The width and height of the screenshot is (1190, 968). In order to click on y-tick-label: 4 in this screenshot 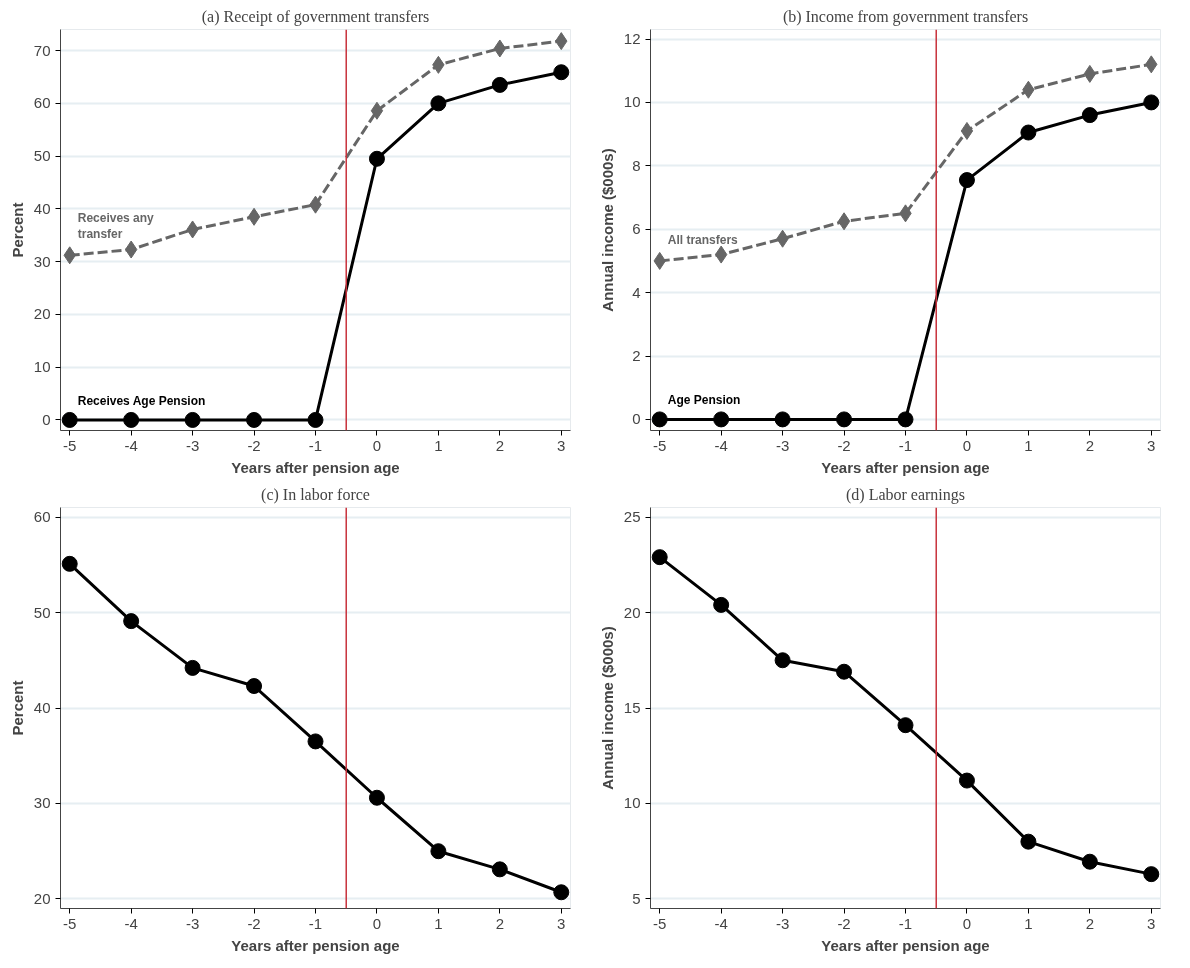, I will do `click(636, 292)`.